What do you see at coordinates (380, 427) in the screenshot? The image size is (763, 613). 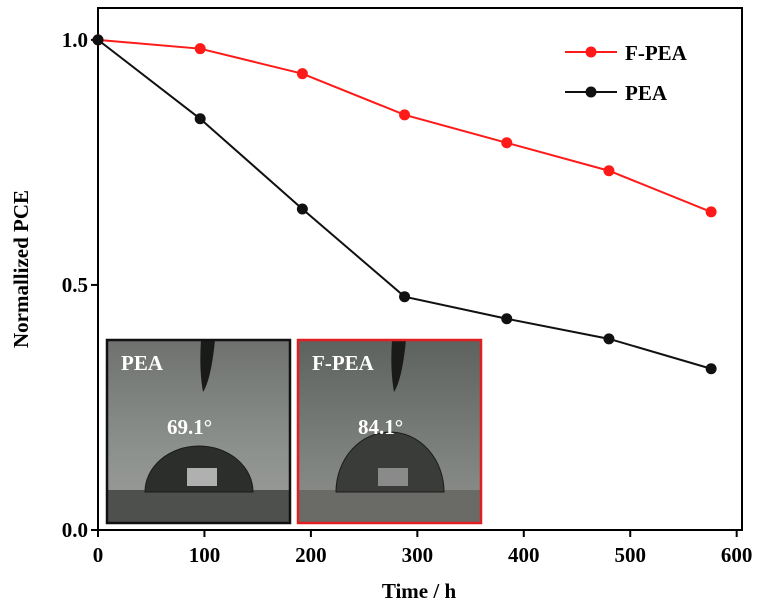 I see `contact-angle: 84.1°` at bounding box center [380, 427].